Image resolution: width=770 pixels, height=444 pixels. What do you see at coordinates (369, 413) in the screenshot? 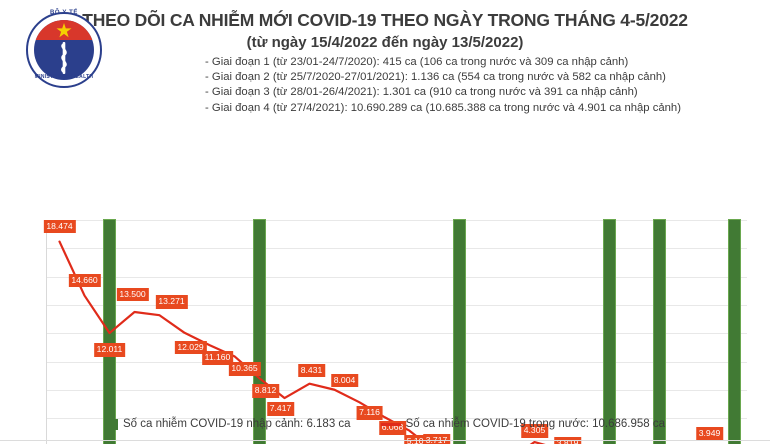
I see `point-label-28-4: 7.116` at bounding box center [369, 413].